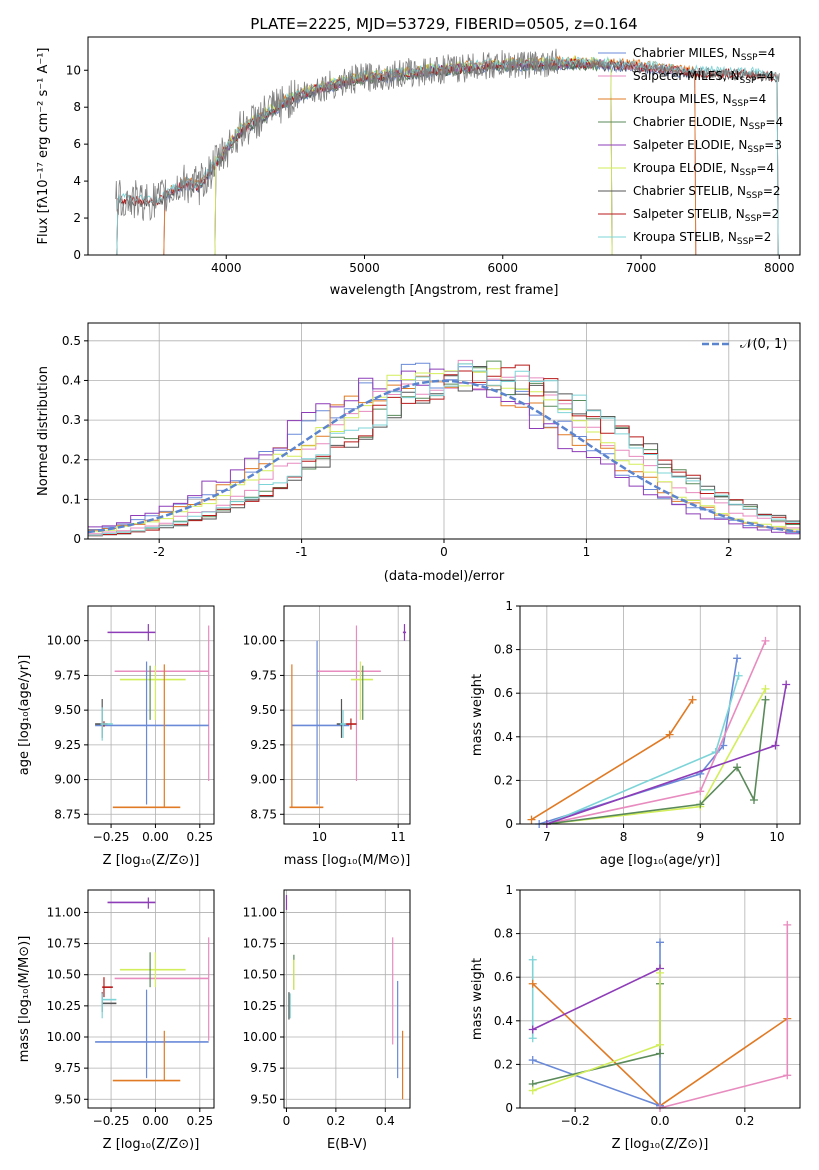 This screenshot has width=819, height=1170. What do you see at coordinates (660, 860) in the screenshot?
I see `massweight-vs-age-x-label: age [log₁₀(age/yr)]` at bounding box center [660, 860].